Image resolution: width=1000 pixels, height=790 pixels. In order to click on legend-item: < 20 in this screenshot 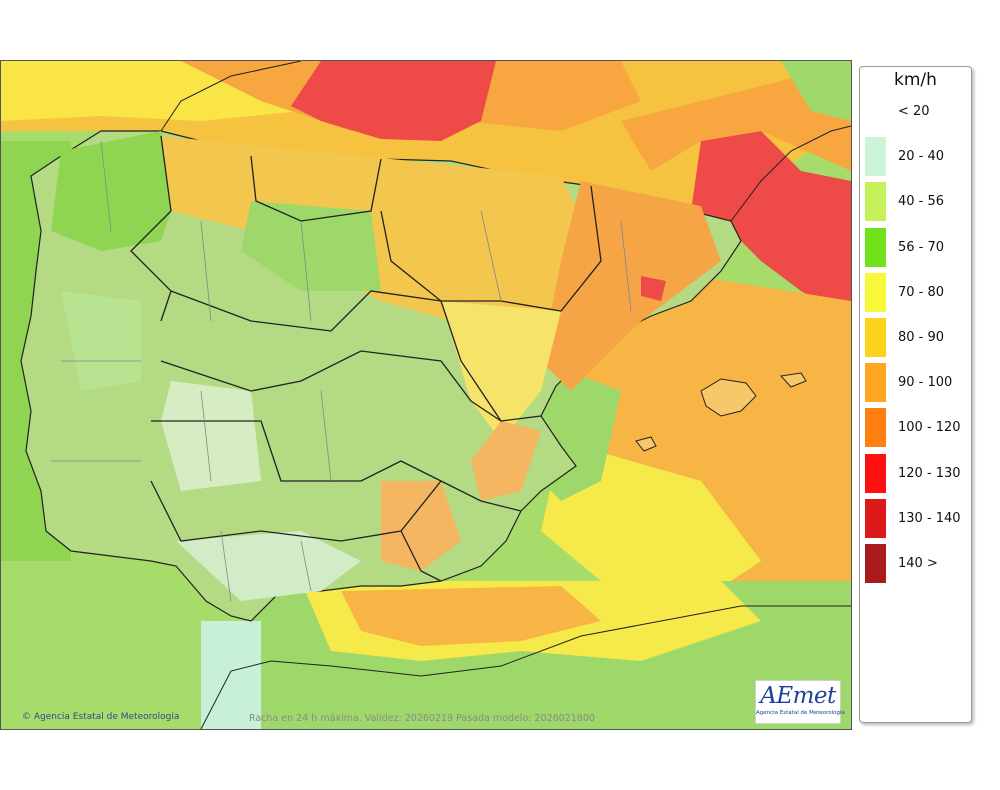, I will do `click(915, 119)`.